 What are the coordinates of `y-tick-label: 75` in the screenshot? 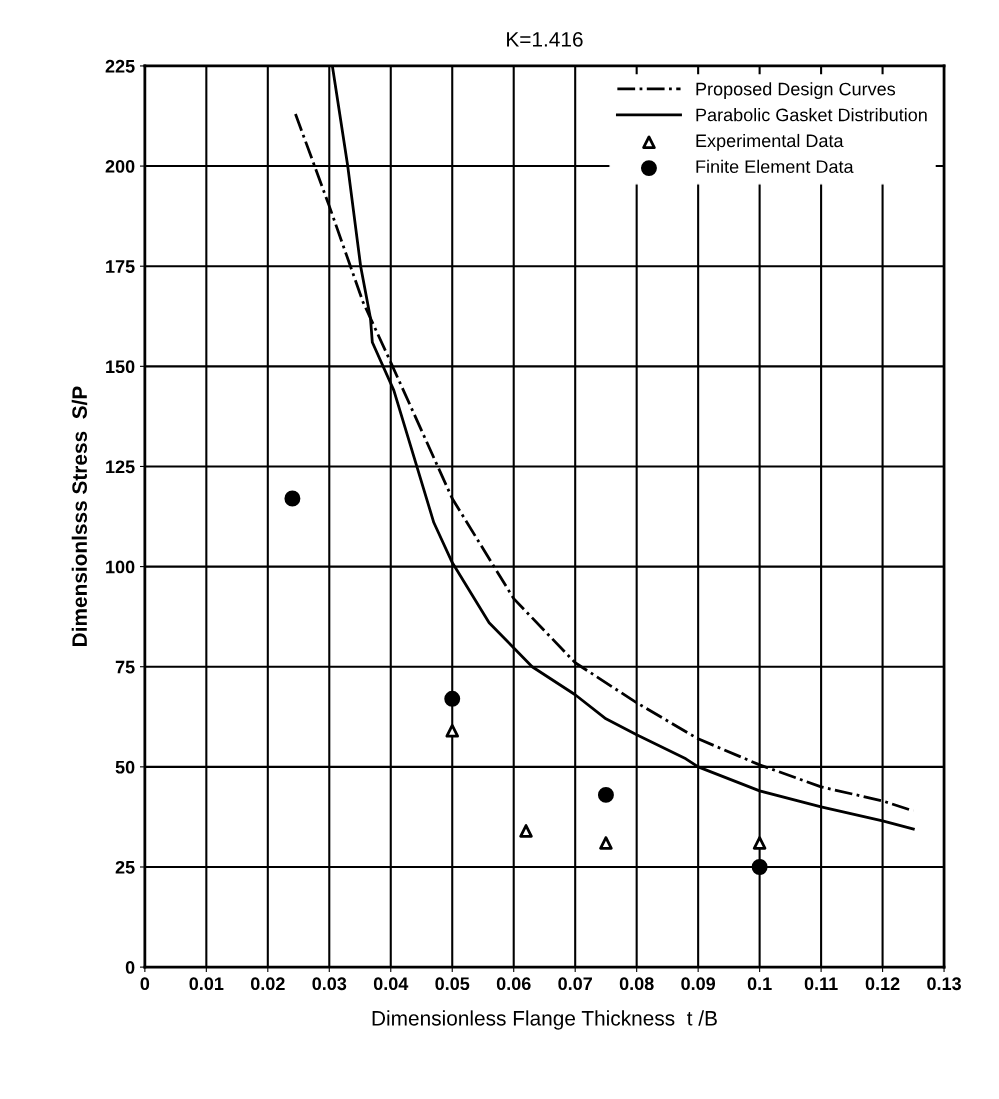 It's located at (125, 667).